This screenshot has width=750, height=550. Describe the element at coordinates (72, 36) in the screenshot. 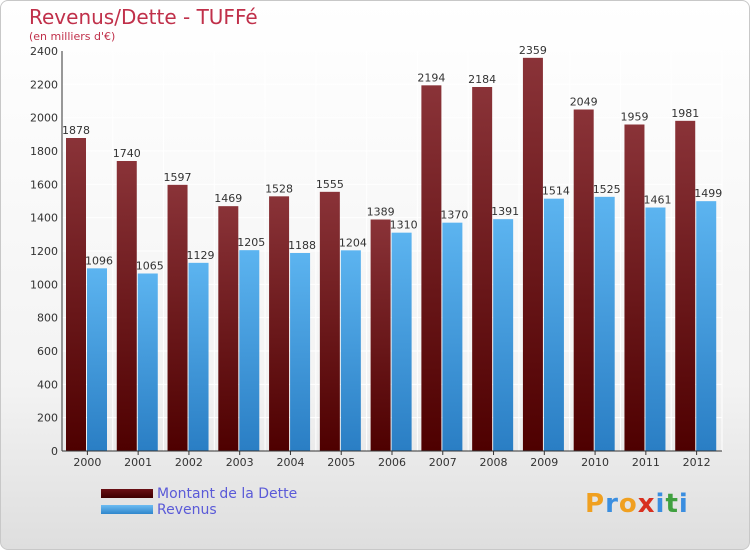

I see `chart-subtitle: (en milliers d'€)` at that location.